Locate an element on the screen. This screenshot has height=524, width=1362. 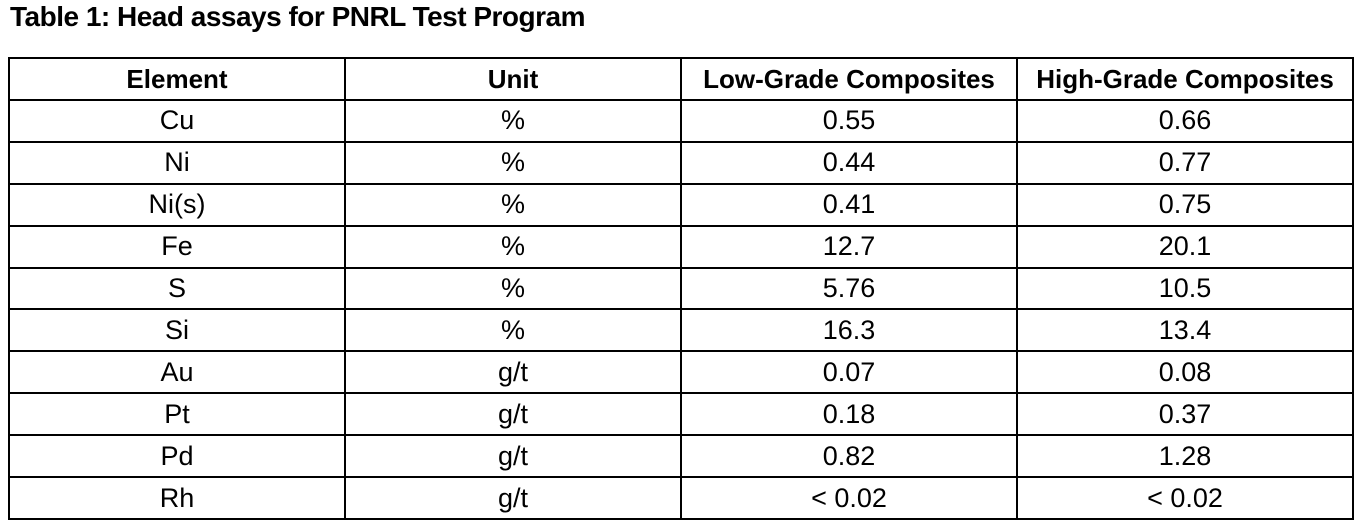
low-grade-cell: 5.76 is located at coordinates (849, 288).